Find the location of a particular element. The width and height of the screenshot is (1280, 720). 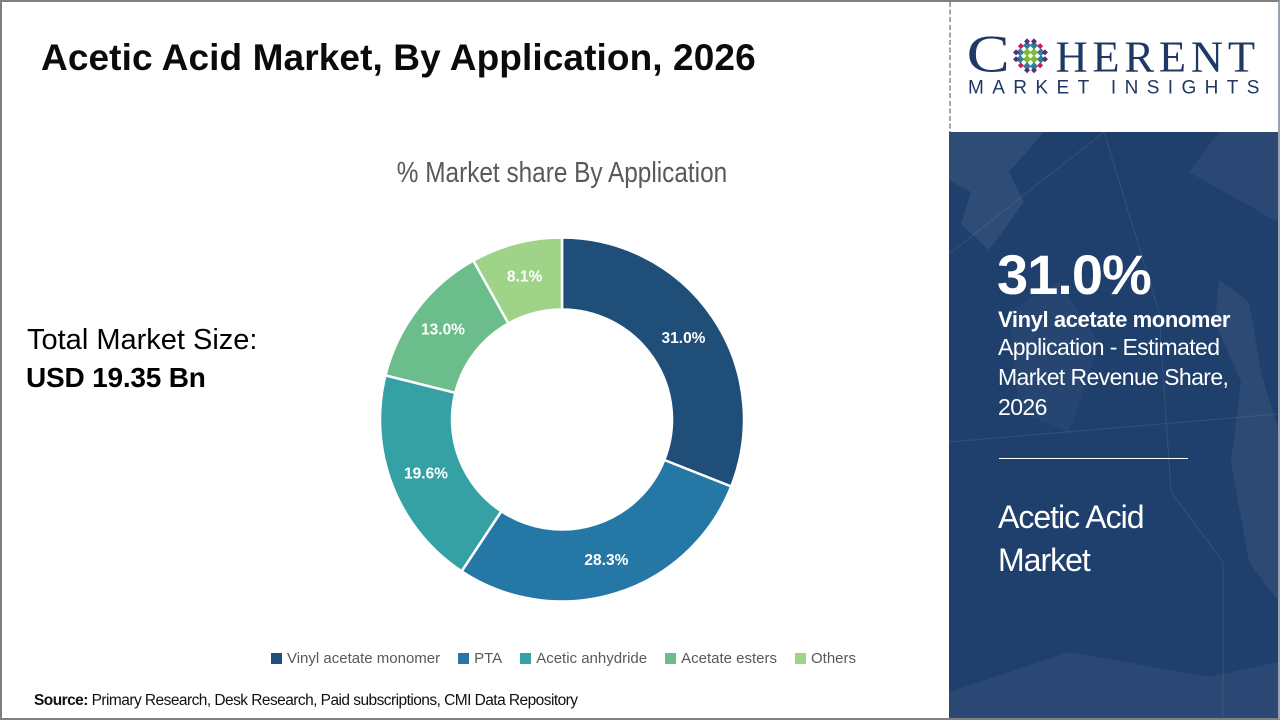

svg-text: 31.0% is located at coordinates (684, 338).